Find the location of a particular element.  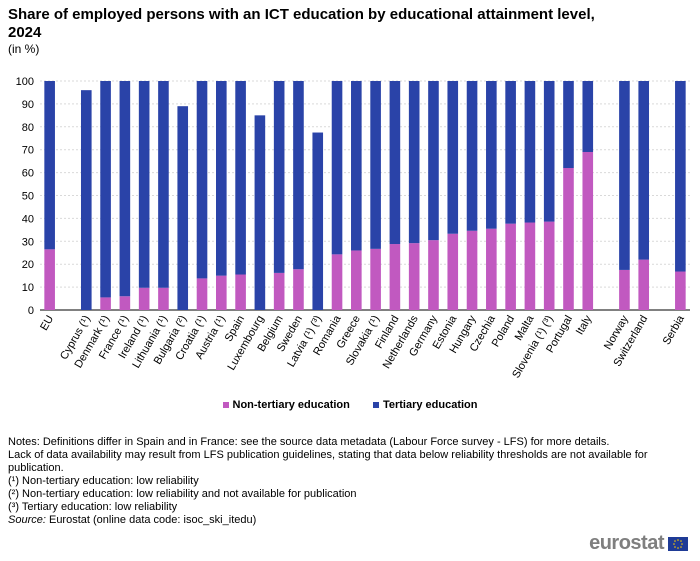

eu-flag-icon is located at coordinates (678, 543).